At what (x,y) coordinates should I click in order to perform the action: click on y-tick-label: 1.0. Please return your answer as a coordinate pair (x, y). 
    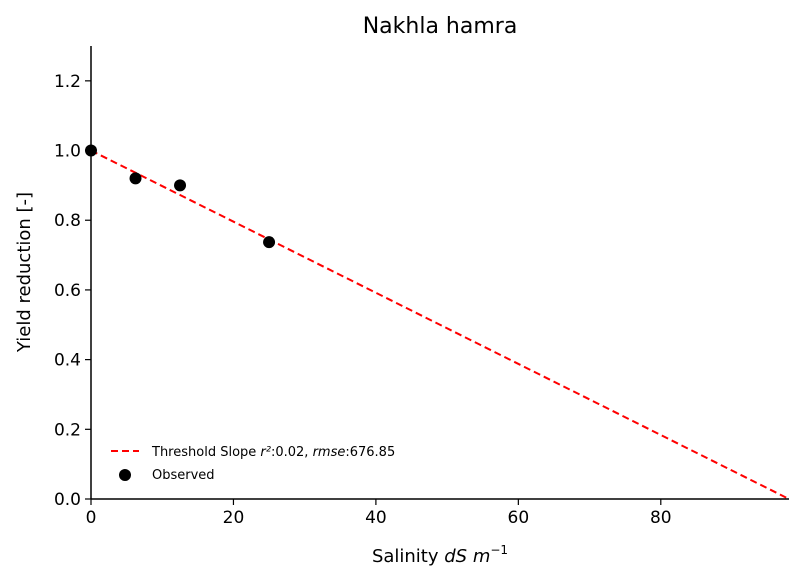
    Looking at the image, I should click on (67, 152).